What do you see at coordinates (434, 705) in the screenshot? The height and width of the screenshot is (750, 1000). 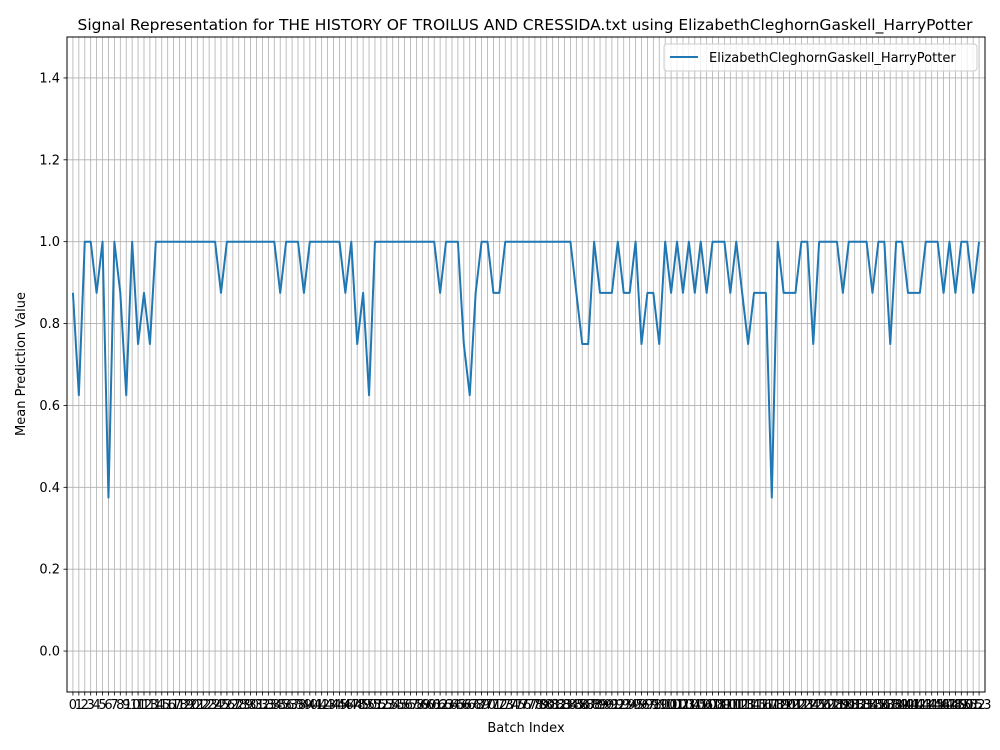 I see `x-tick-label: 61` at bounding box center [434, 705].